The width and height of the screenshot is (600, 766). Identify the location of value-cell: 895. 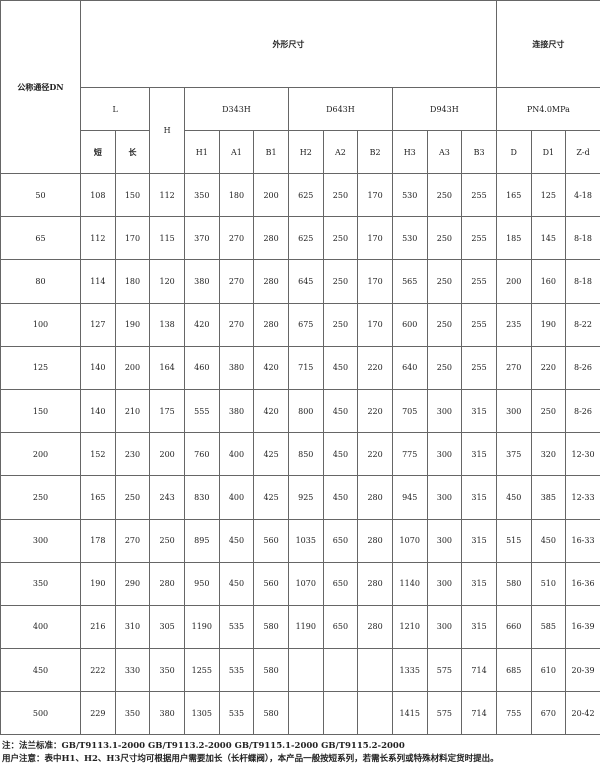
(201, 540).